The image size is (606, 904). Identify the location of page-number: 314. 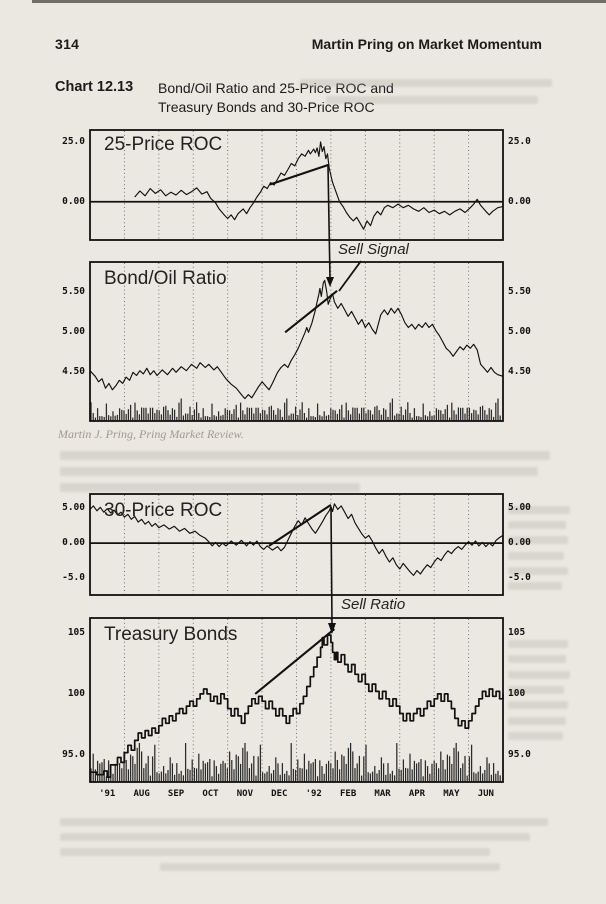
(67, 44).